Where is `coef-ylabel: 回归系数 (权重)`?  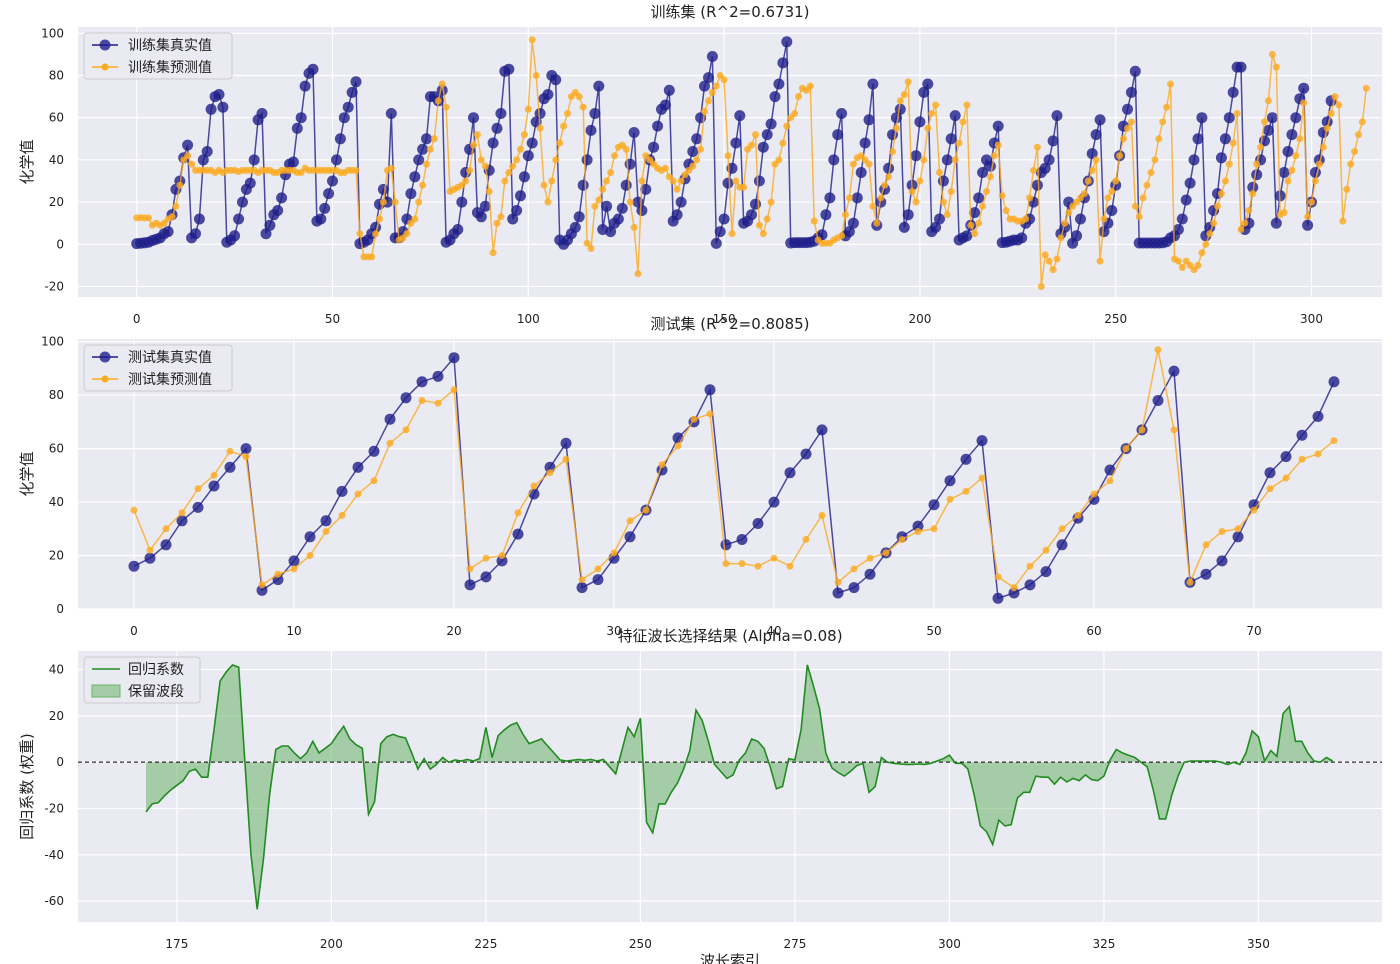 coef-ylabel: 回归系数 (权重) is located at coordinates (27, 786).